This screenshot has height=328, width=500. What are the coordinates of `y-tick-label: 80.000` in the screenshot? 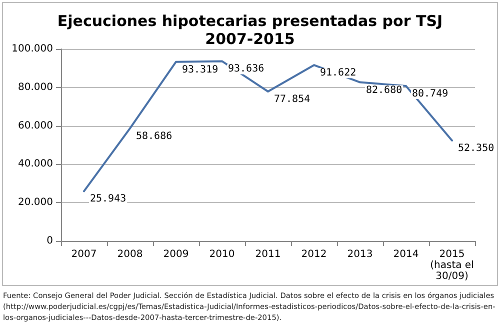 It's located at (35, 87).